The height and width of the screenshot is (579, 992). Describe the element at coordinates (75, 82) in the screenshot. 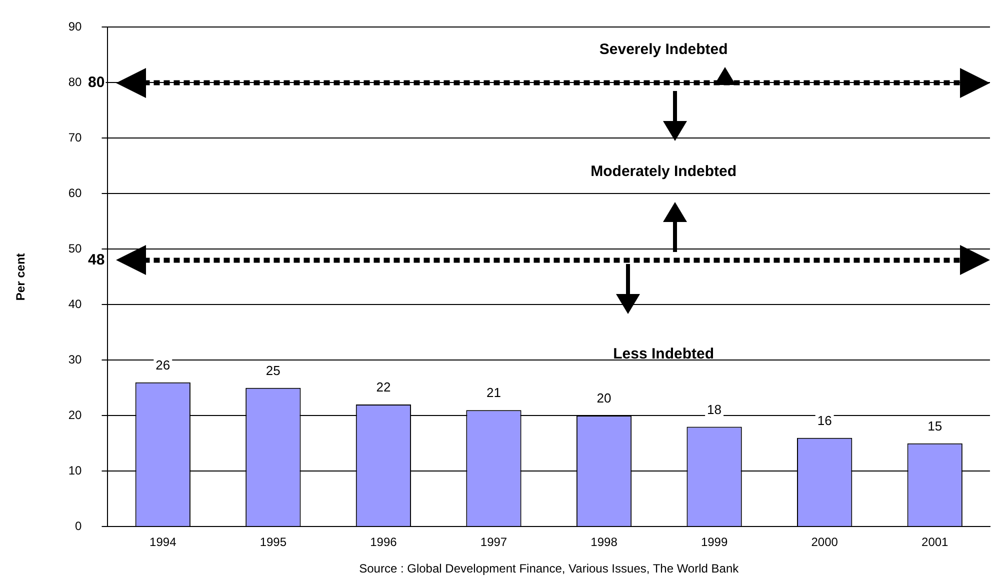

I see `y-tick-label: 80` at that location.